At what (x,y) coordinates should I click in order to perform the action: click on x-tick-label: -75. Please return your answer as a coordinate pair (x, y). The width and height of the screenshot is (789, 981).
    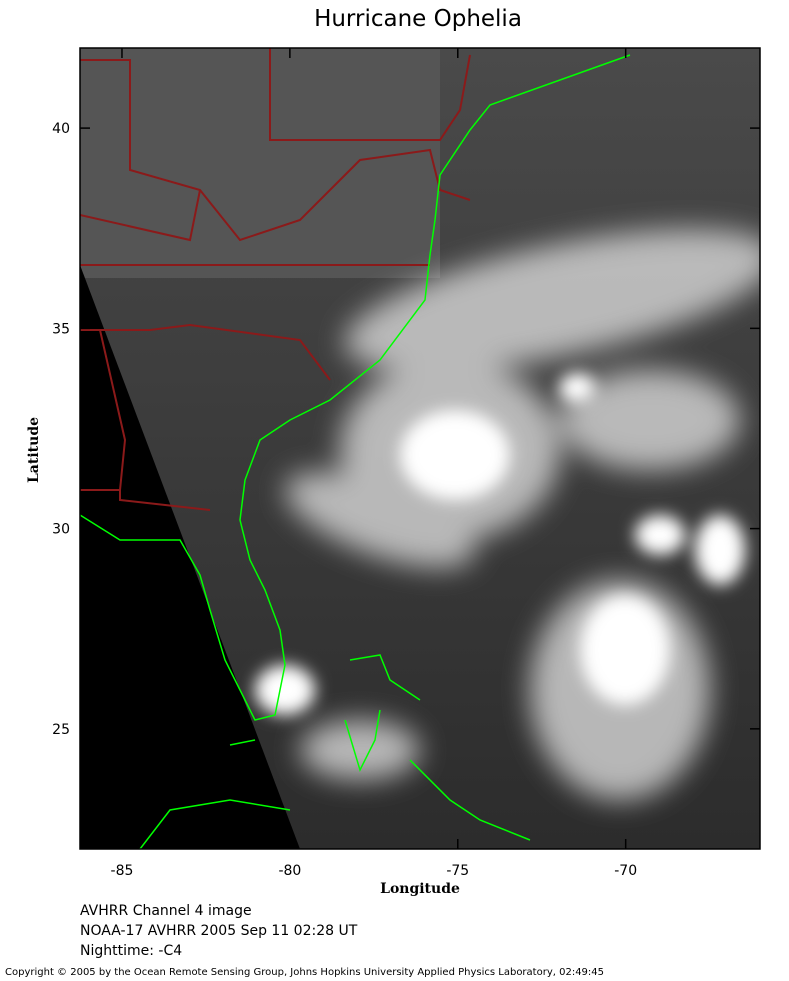
    Looking at the image, I should click on (457, 871).